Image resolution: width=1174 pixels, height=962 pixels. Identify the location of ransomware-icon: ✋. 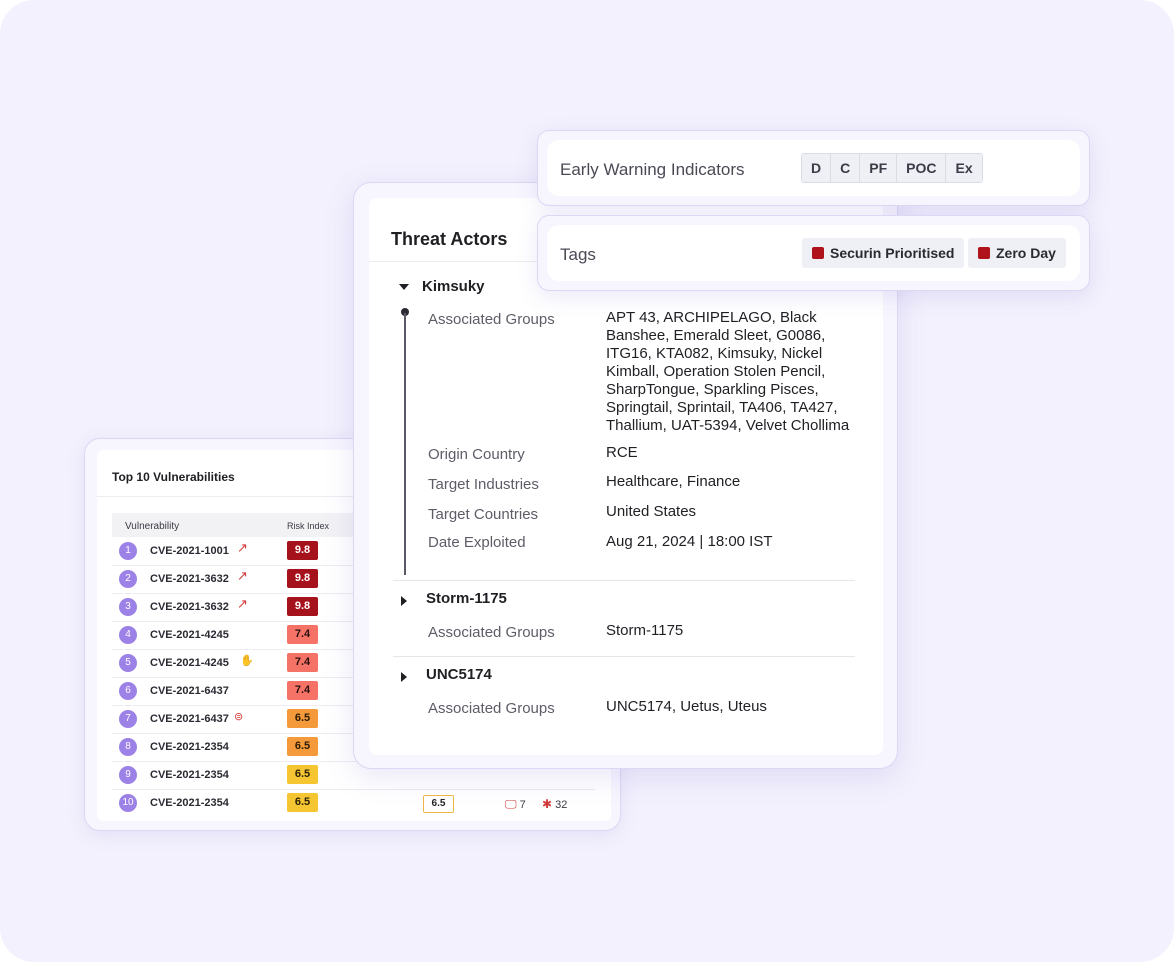
(247, 661).